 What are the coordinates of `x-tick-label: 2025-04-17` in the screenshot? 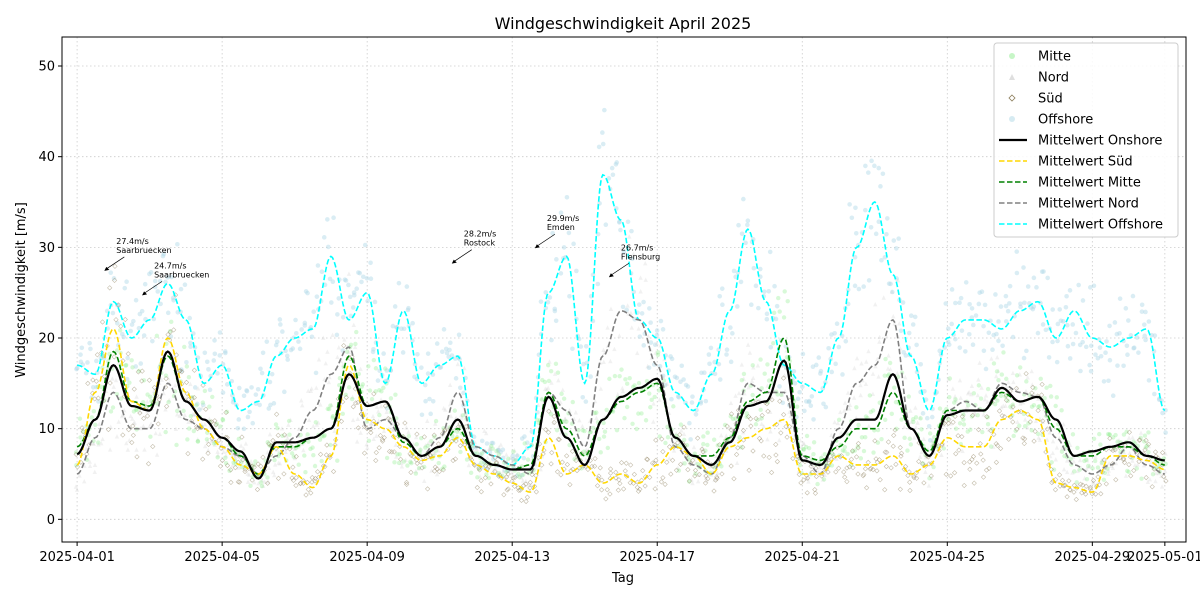 It's located at (657, 557).